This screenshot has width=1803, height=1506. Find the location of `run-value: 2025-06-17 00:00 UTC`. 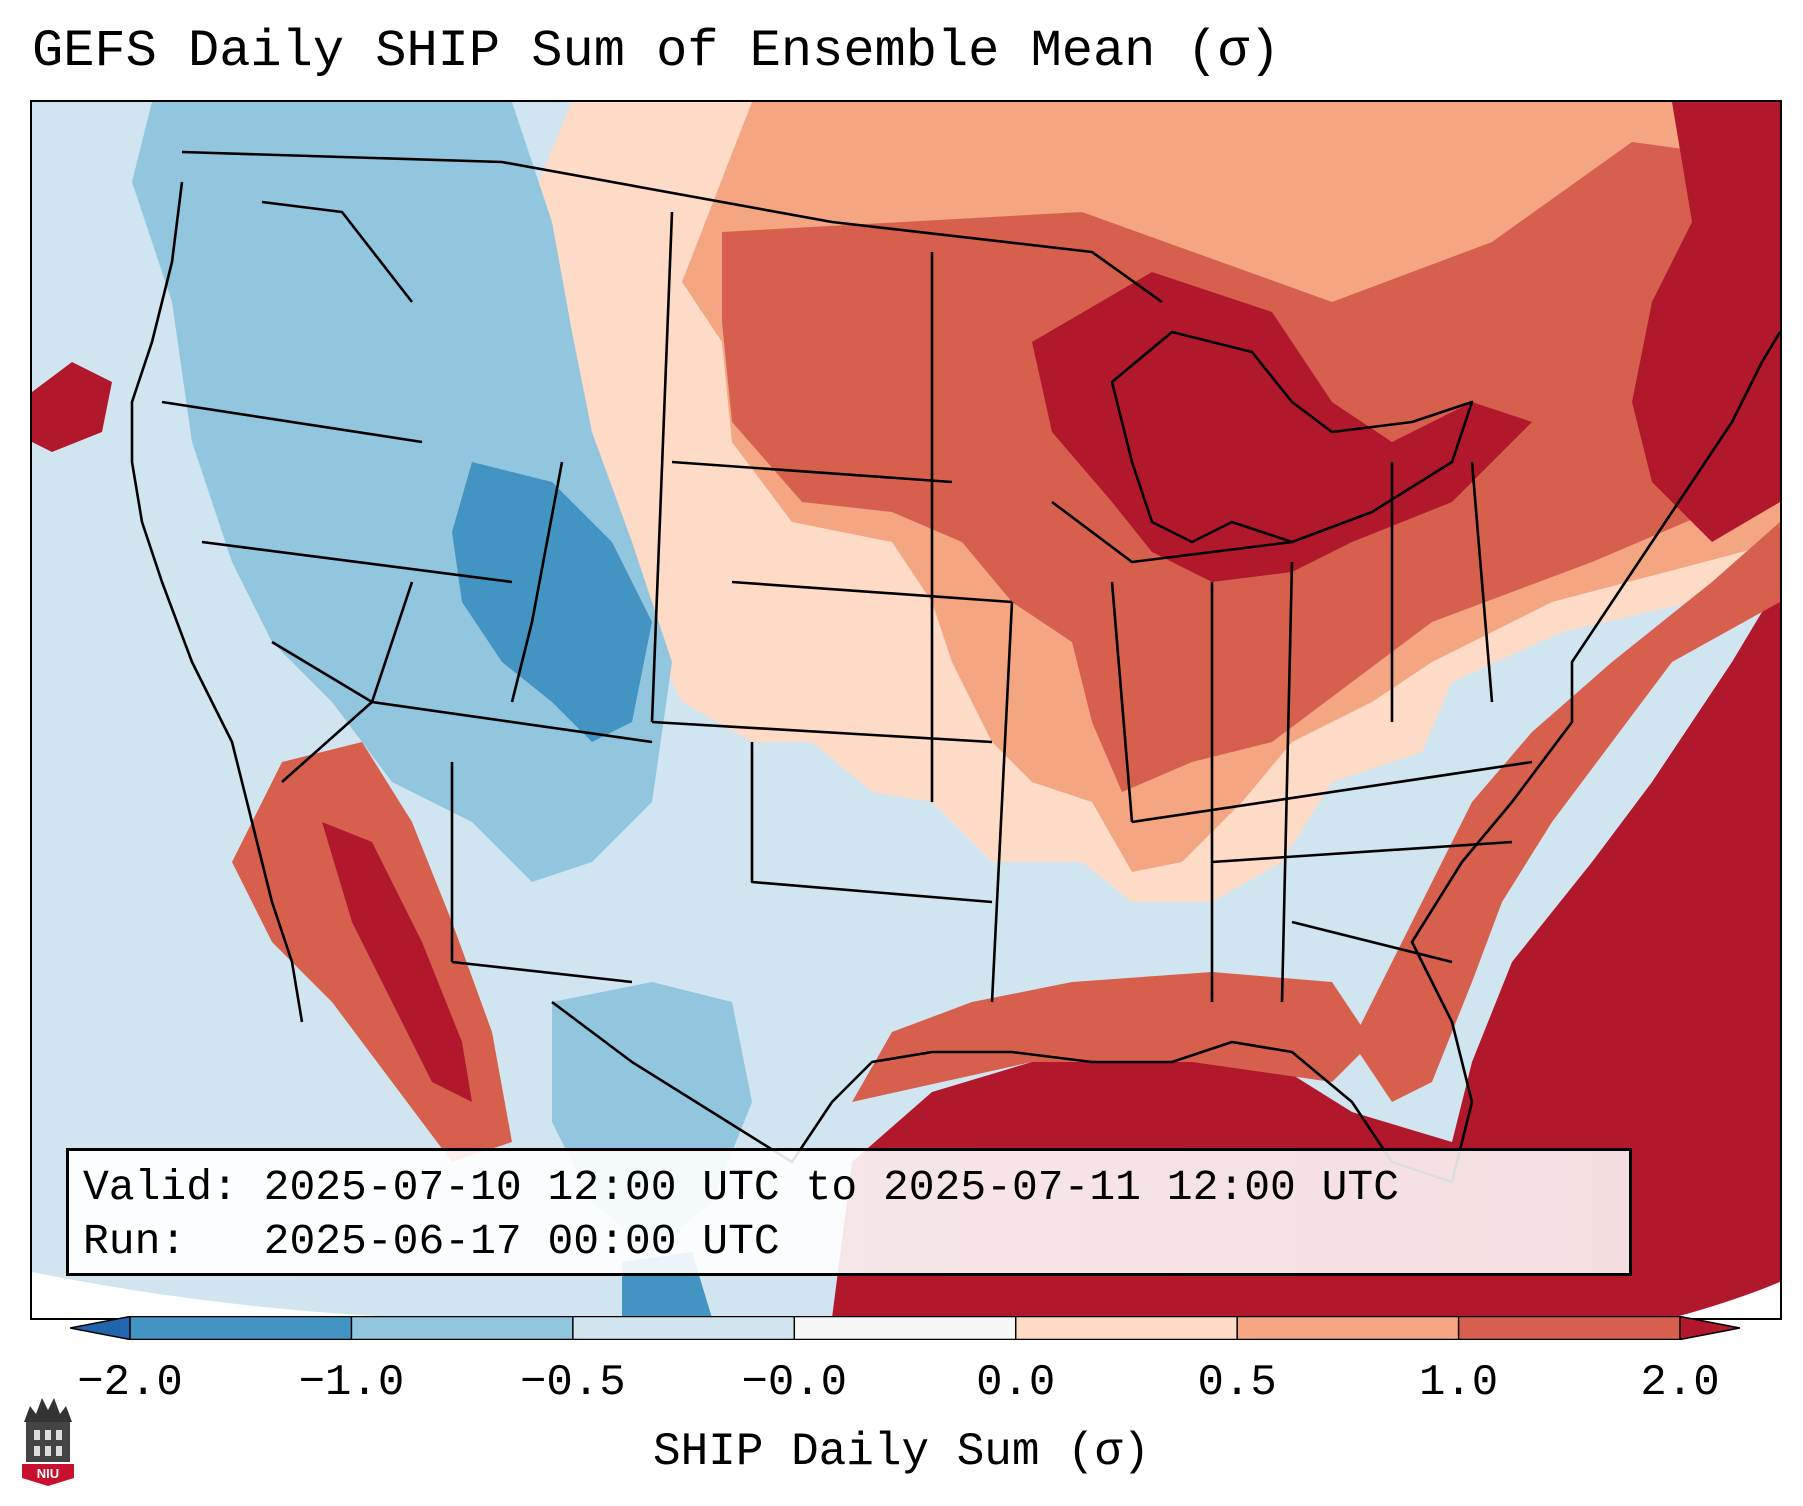

run-value: 2025-06-17 00:00 UTC is located at coordinates (521, 1241).